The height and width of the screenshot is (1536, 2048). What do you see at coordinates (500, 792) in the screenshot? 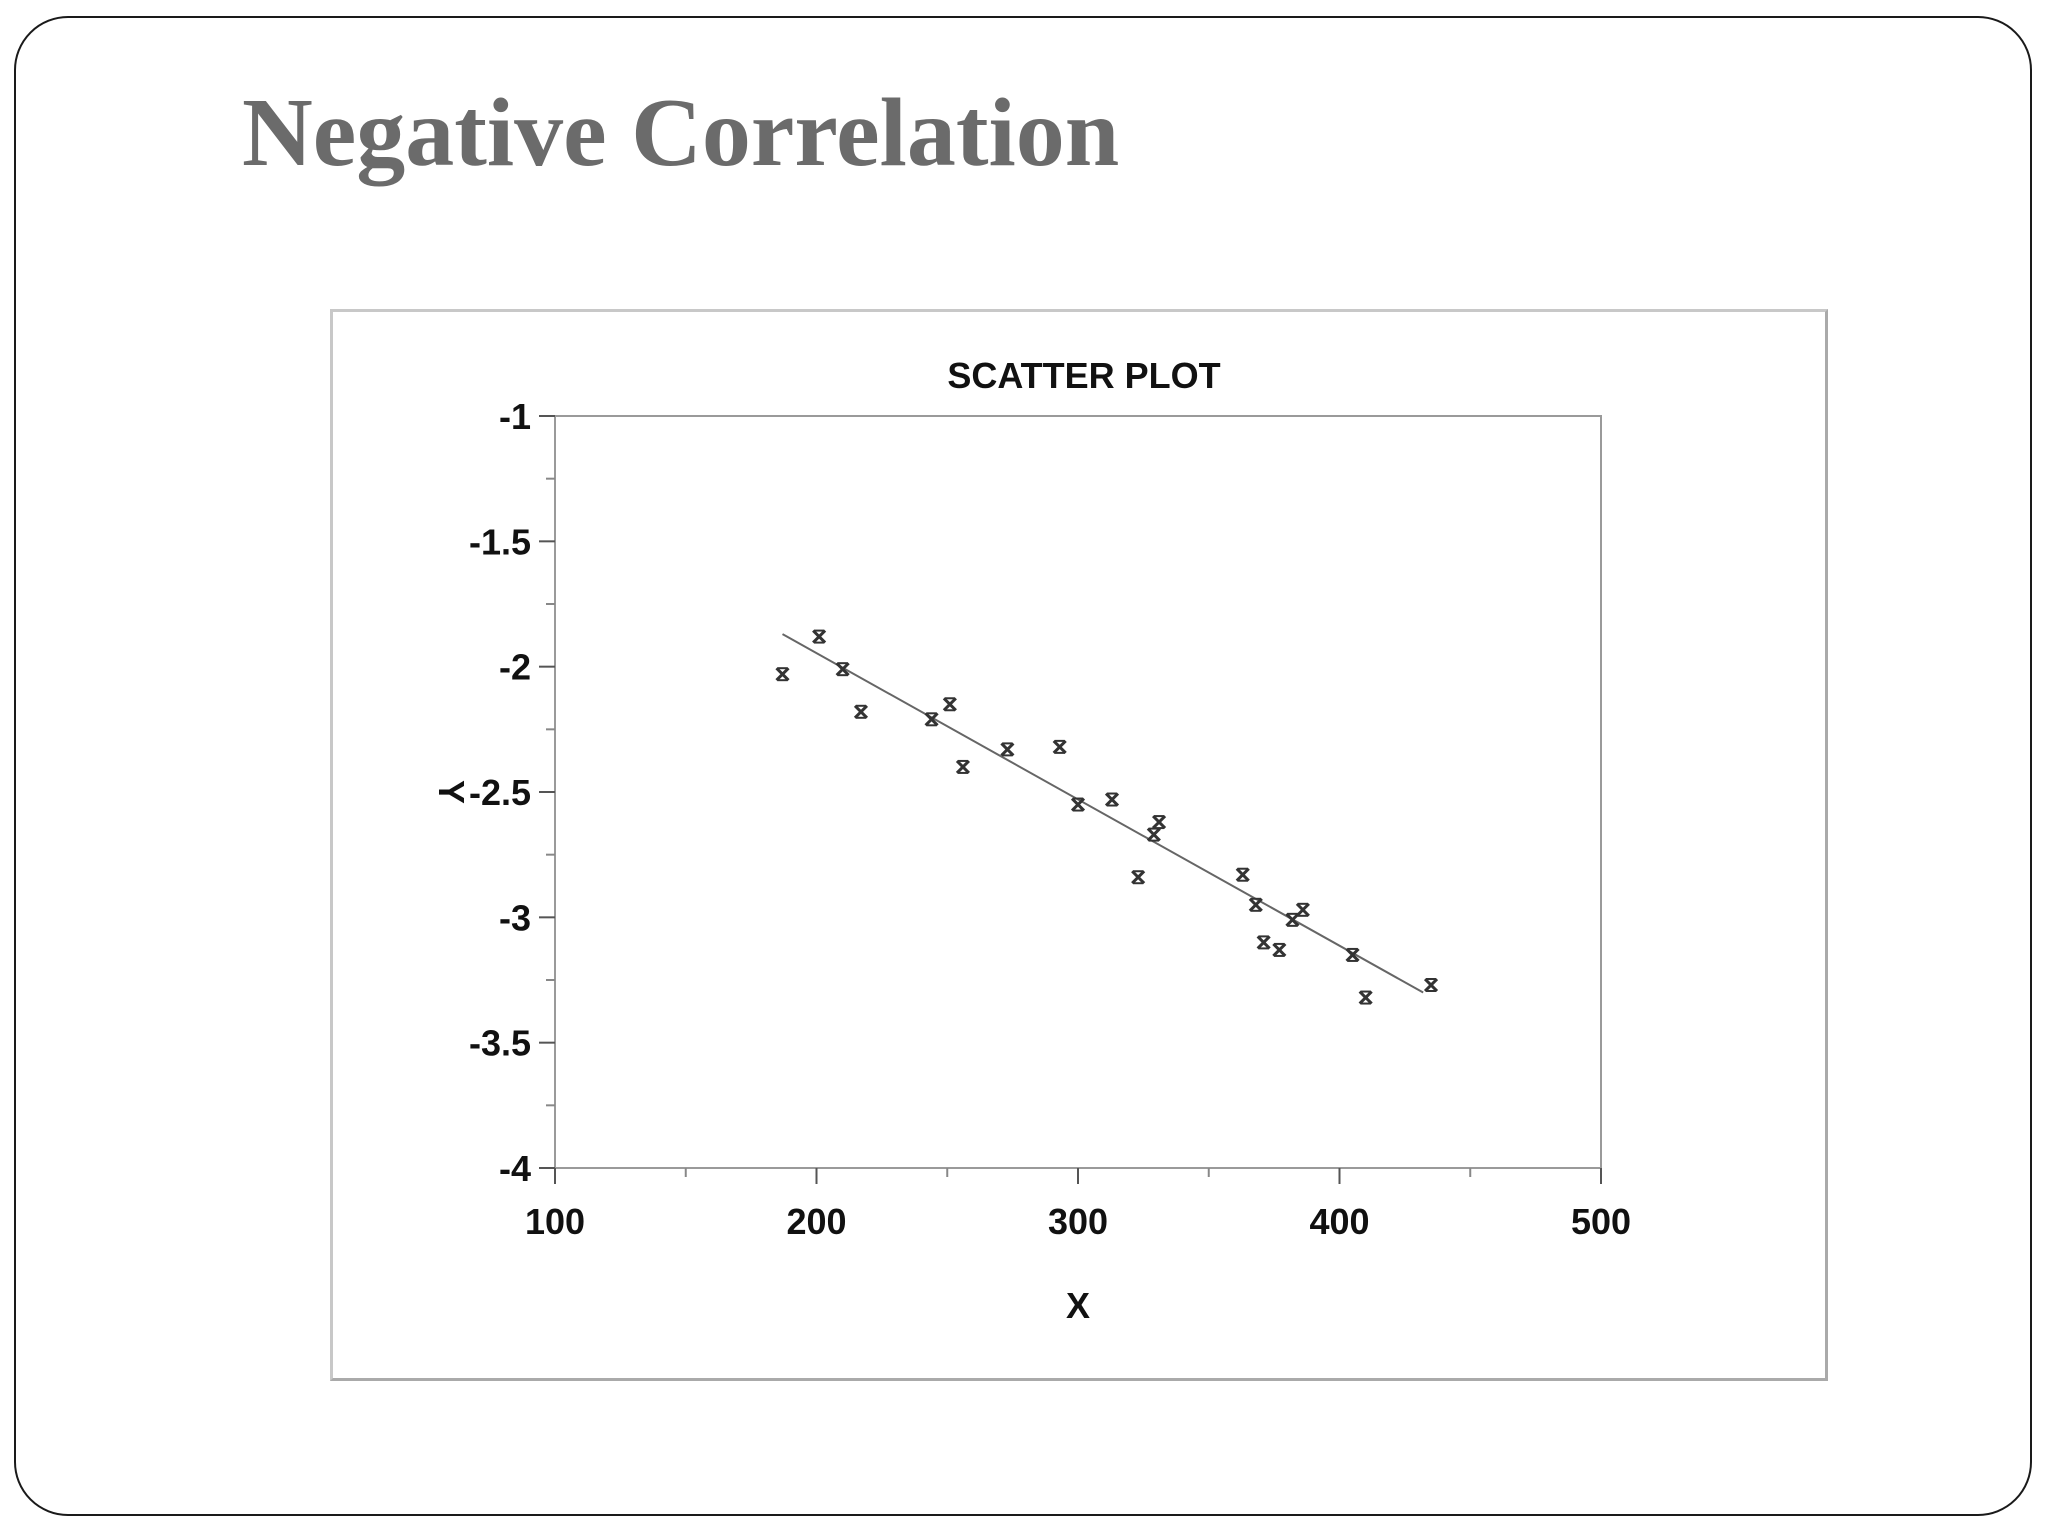
I see `y-tick-label: -2.5` at bounding box center [500, 792].